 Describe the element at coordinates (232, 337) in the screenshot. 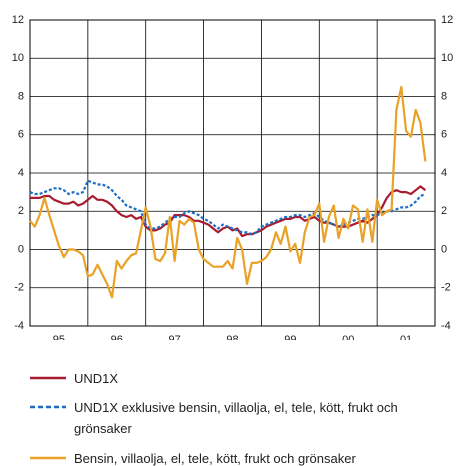

I see `x-tick-label: 98` at that location.